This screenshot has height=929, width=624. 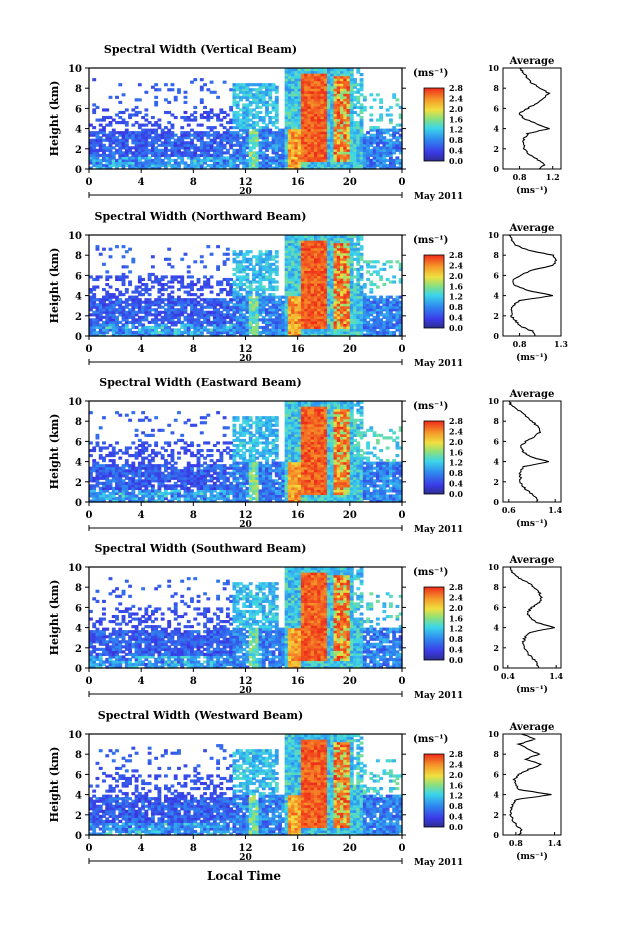 What do you see at coordinates (496, 108) in the screenshot?
I see `avg-y-tick-label: 6` at bounding box center [496, 108].